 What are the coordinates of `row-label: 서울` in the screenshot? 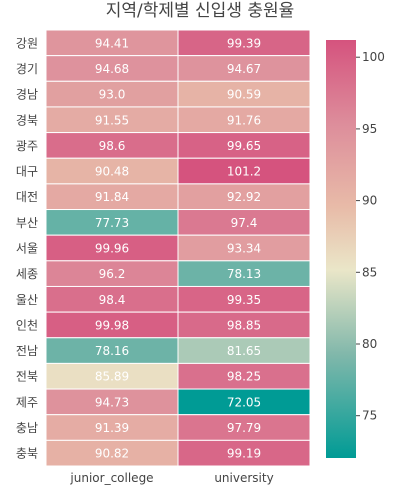 It's located at (27, 249).